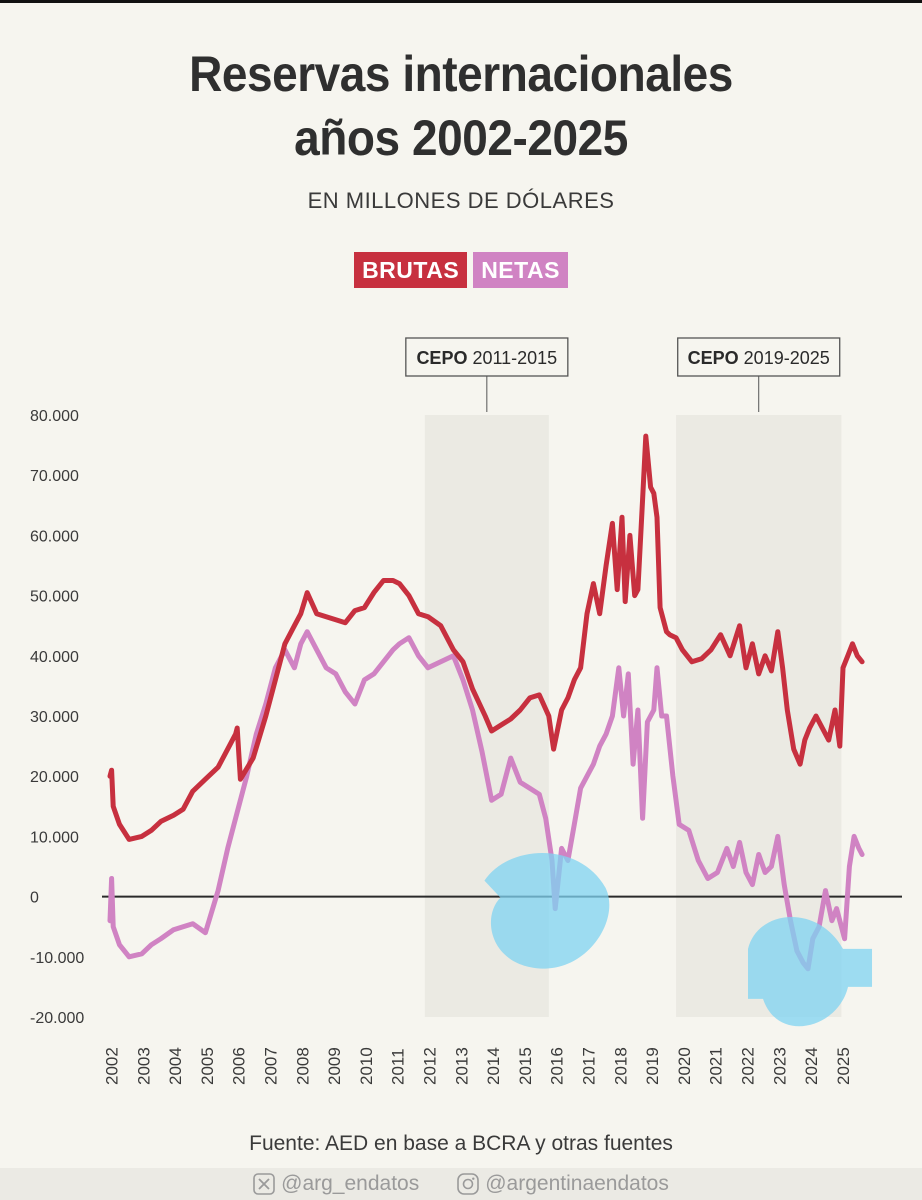 Image resolution: width=922 pixels, height=1200 pixels. Describe the element at coordinates (398, 1066) in the screenshot. I see `x-tick-label: 2011` at that location.